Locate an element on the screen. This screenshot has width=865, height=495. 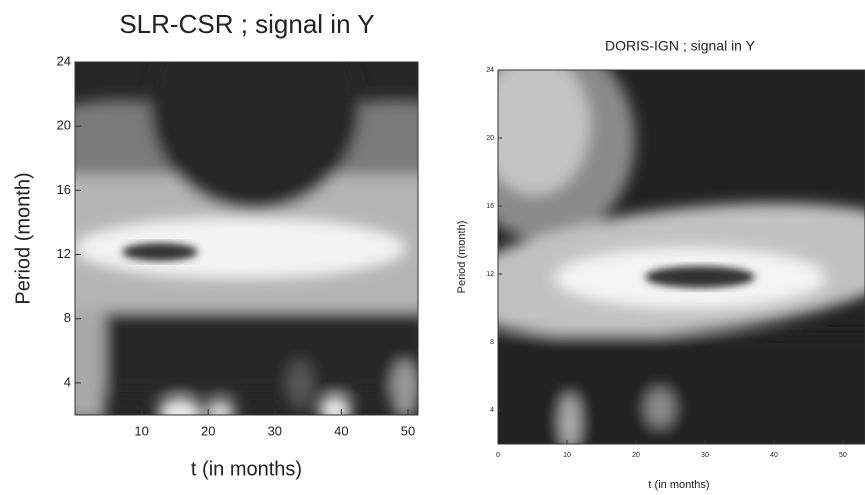
x-tick-label: 0 is located at coordinates (498, 455).